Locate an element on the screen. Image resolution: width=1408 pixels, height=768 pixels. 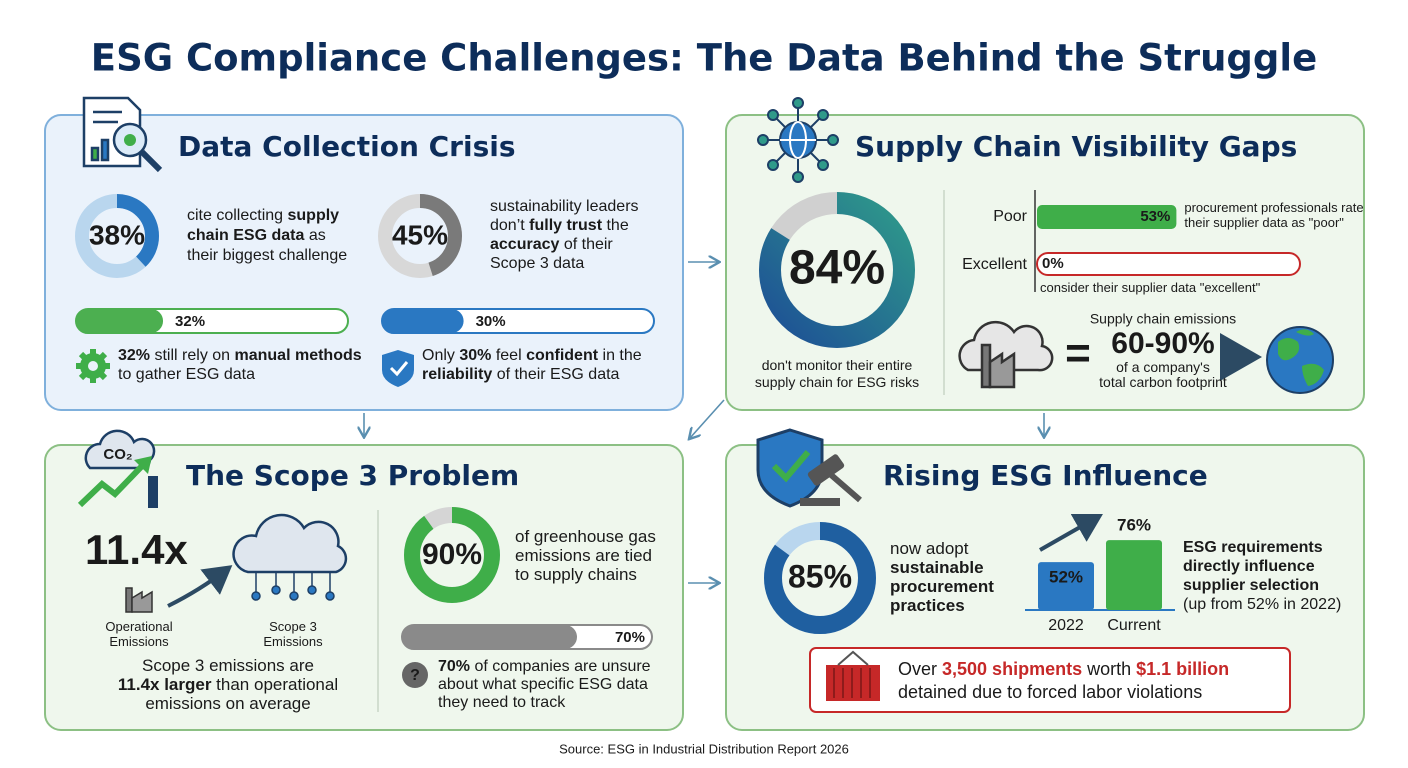
gear-icon is located at coordinates (93, 366).